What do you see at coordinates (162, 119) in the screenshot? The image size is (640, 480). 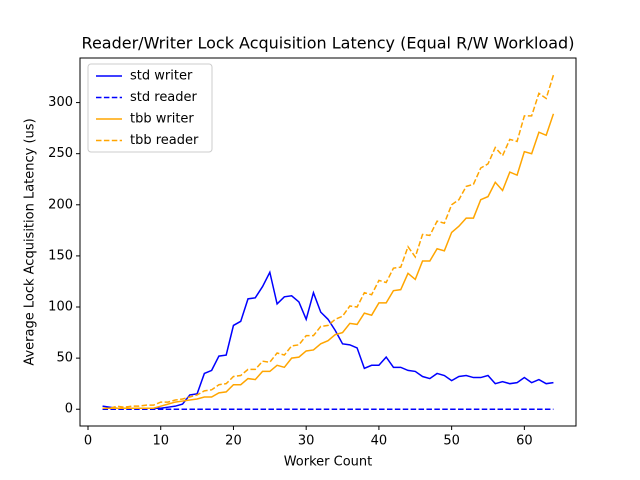 I see `legend-label: tbb writer` at bounding box center [162, 119].